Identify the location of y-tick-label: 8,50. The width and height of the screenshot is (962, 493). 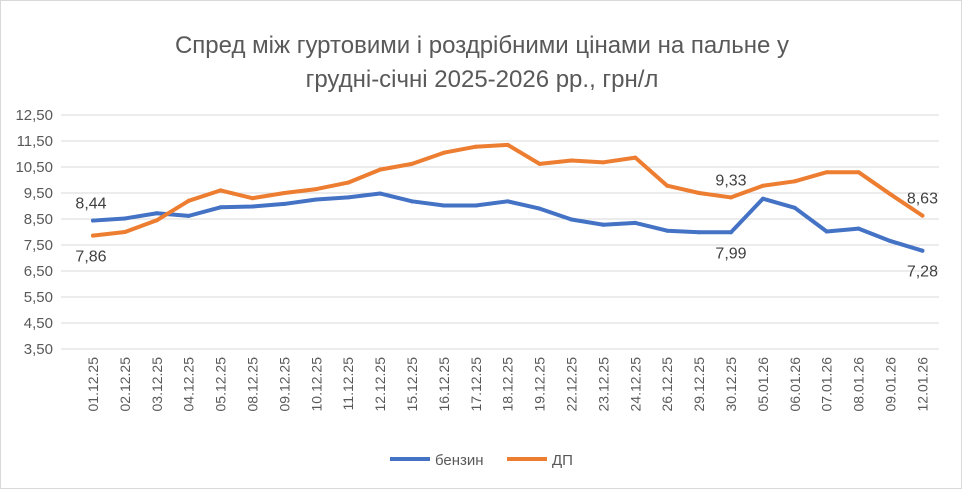
(38, 219).